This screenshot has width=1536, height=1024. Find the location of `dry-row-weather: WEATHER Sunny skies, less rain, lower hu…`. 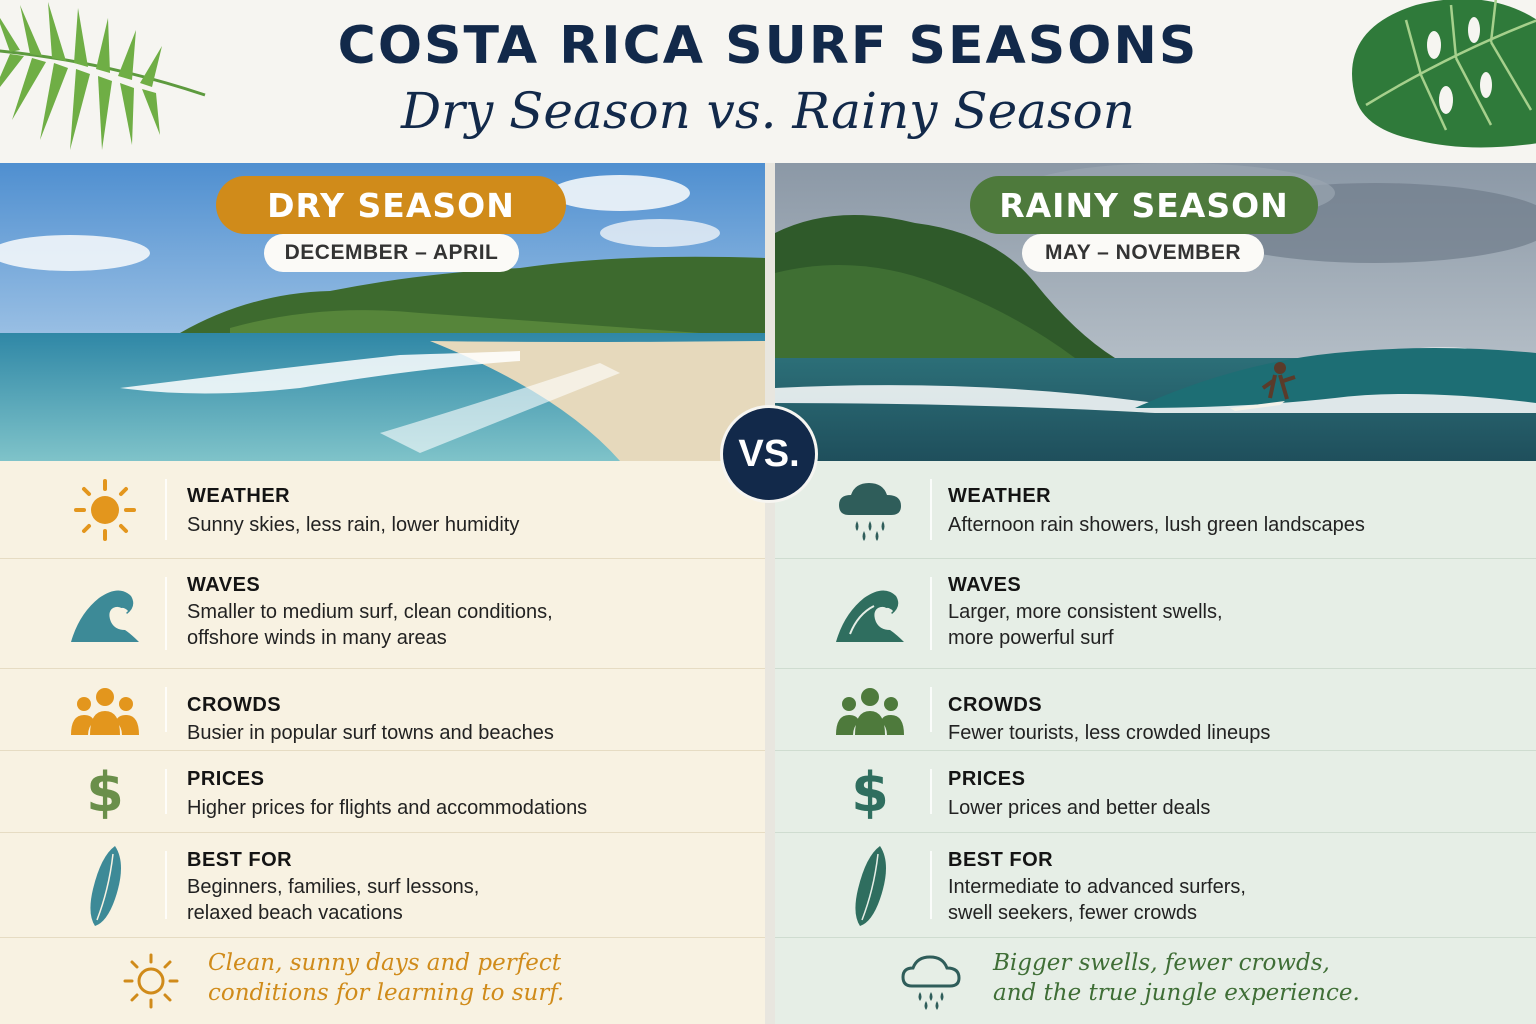

dry-row-weather: WEATHER Sunny skies, less rain, lower hu… is located at coordinates (382, 510).